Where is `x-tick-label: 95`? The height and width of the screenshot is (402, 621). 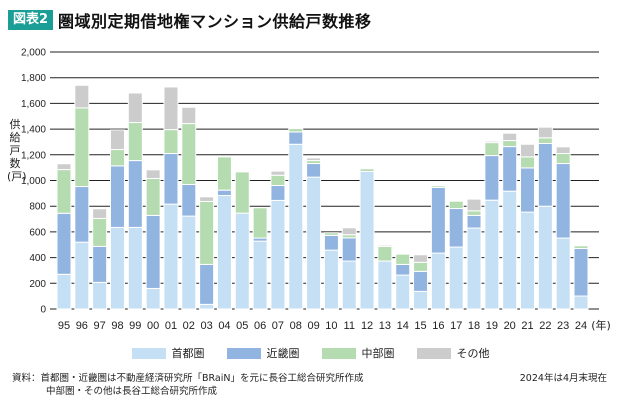 x-tick-label: 95 is located at coordinates (64, 326).